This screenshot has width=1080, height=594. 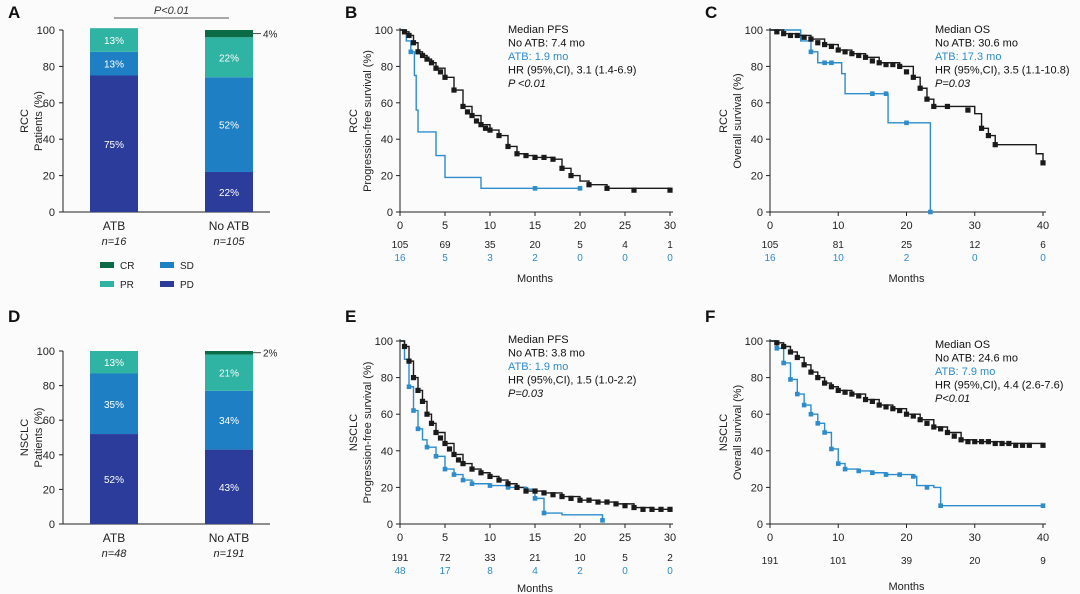 I want to click on legend-pd-swatch, so click(x=167, y=284).